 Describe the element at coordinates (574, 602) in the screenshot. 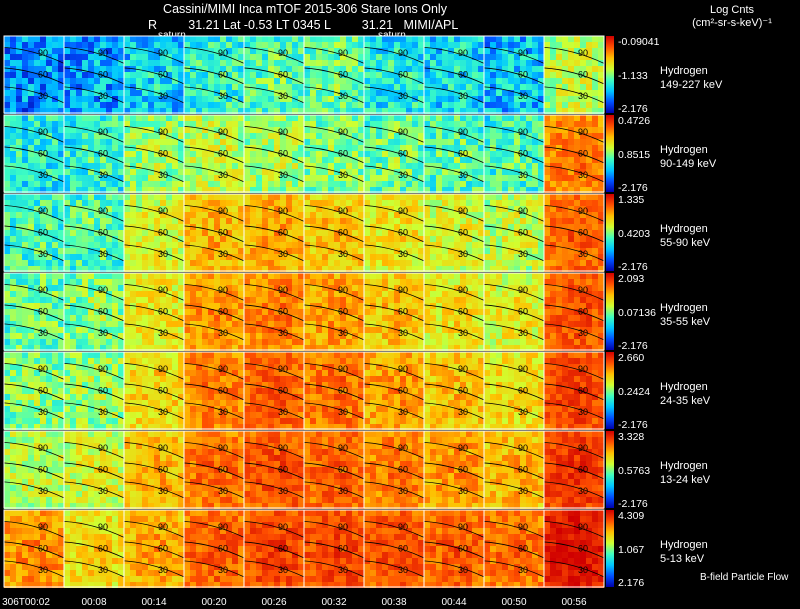

I see `time-tick-label: 00:56` at that location.